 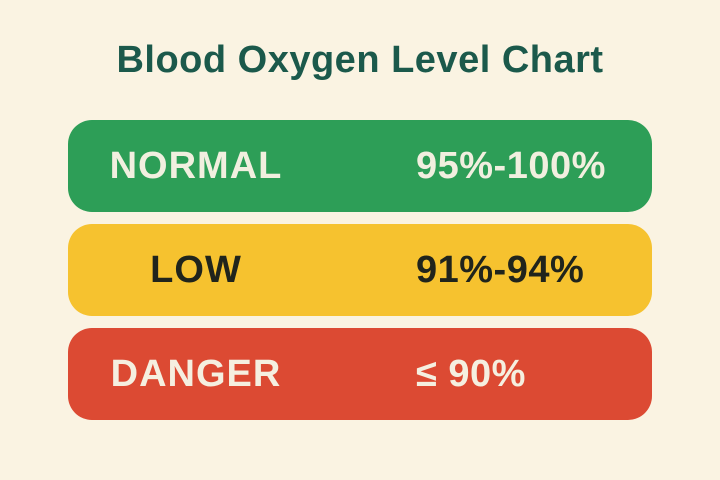 What do you see at coordinates (500, 269) in the screenshot?
I see `band-low-range: 91%-94%` at bounding box center [500, 269].